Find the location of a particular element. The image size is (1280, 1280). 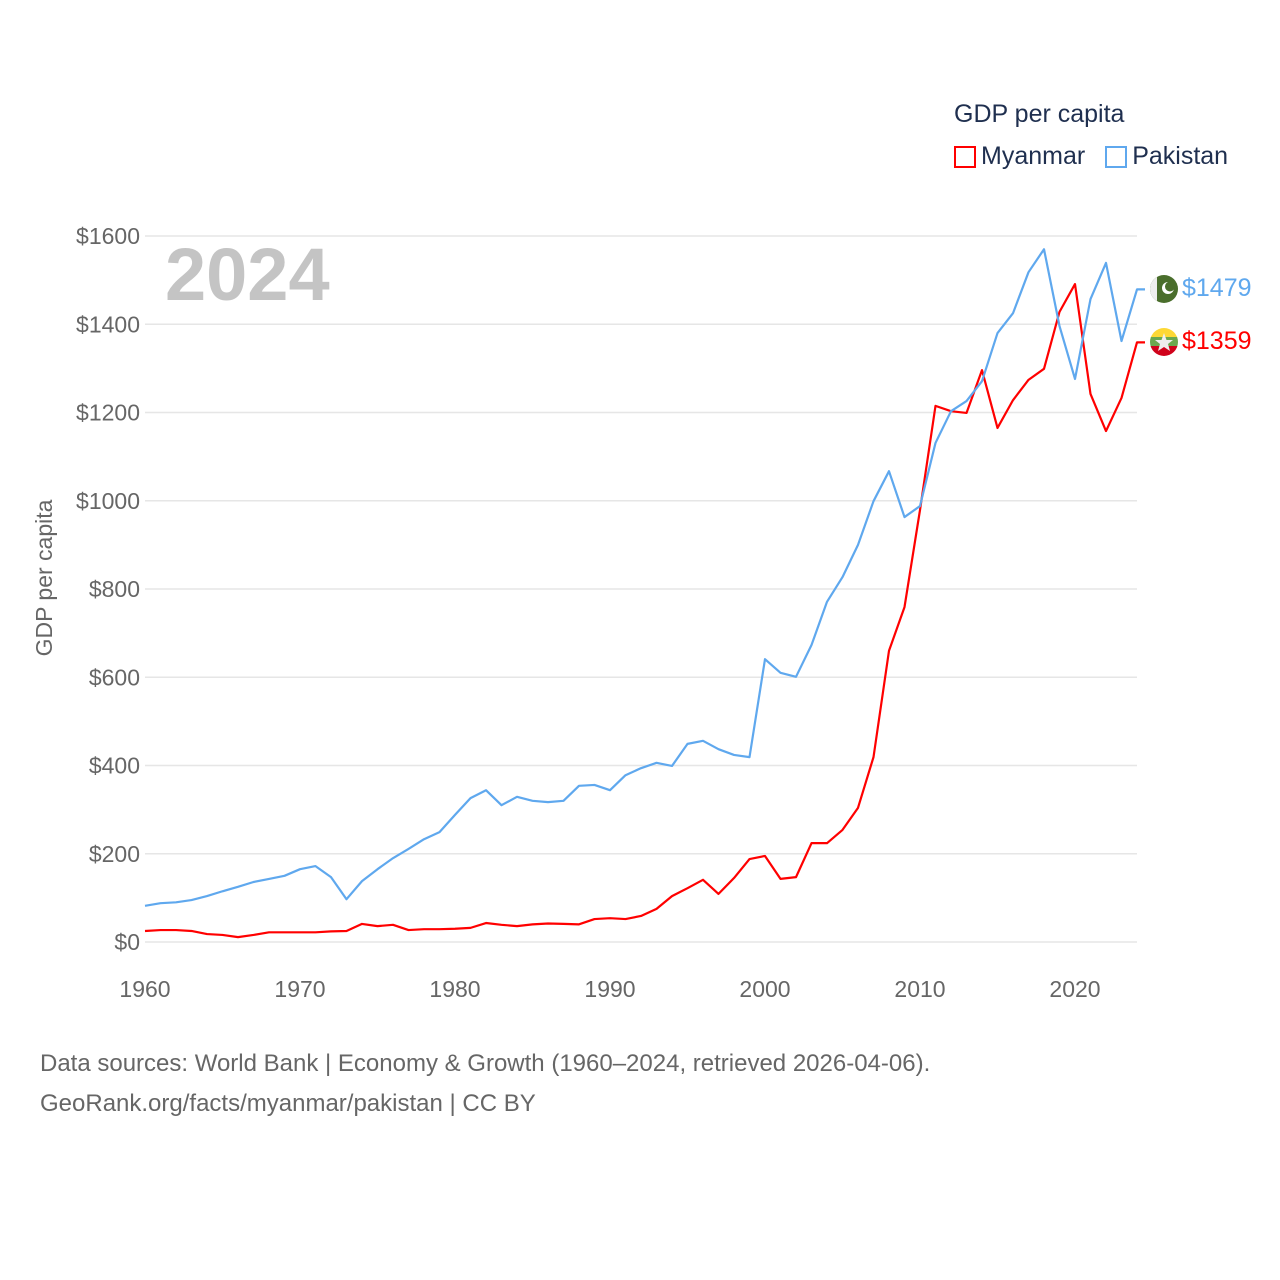

legend-item-myanmar: Myanmar is located at coordinates (1019, 156).